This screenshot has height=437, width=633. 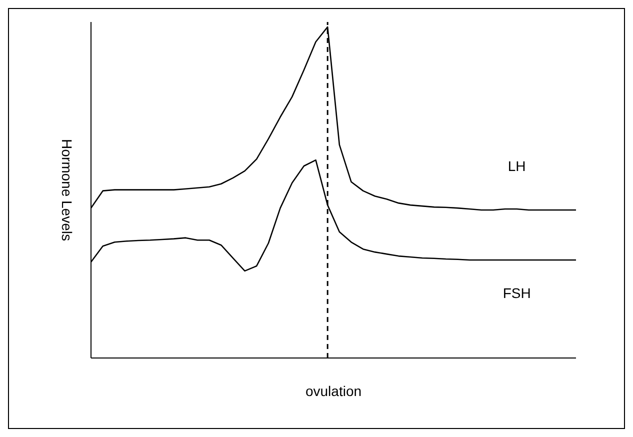 I want to click on series-label: FSH, so click(x=516, y=293).